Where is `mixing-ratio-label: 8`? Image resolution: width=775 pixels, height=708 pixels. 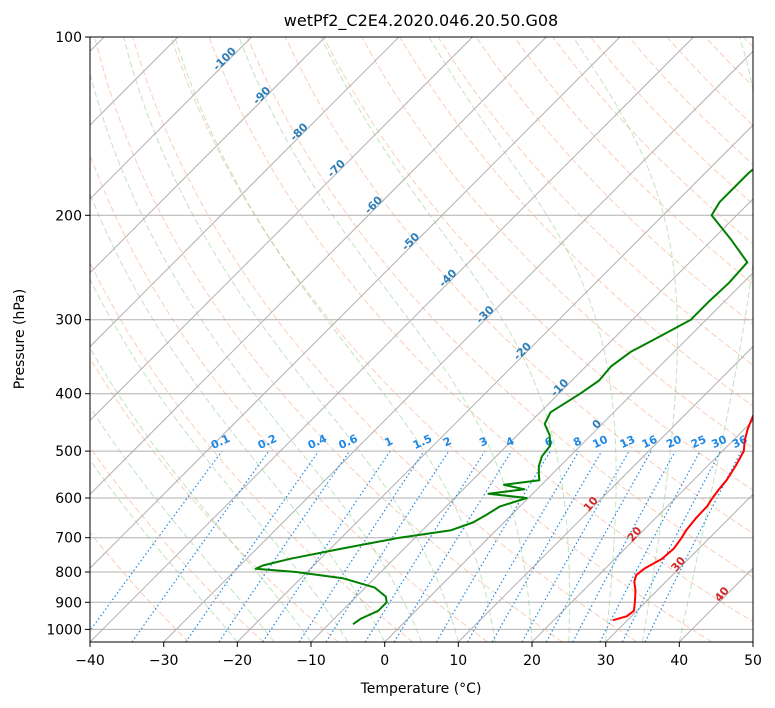 mixing-ratio-label: 8 is located at coordinates (577, 441).